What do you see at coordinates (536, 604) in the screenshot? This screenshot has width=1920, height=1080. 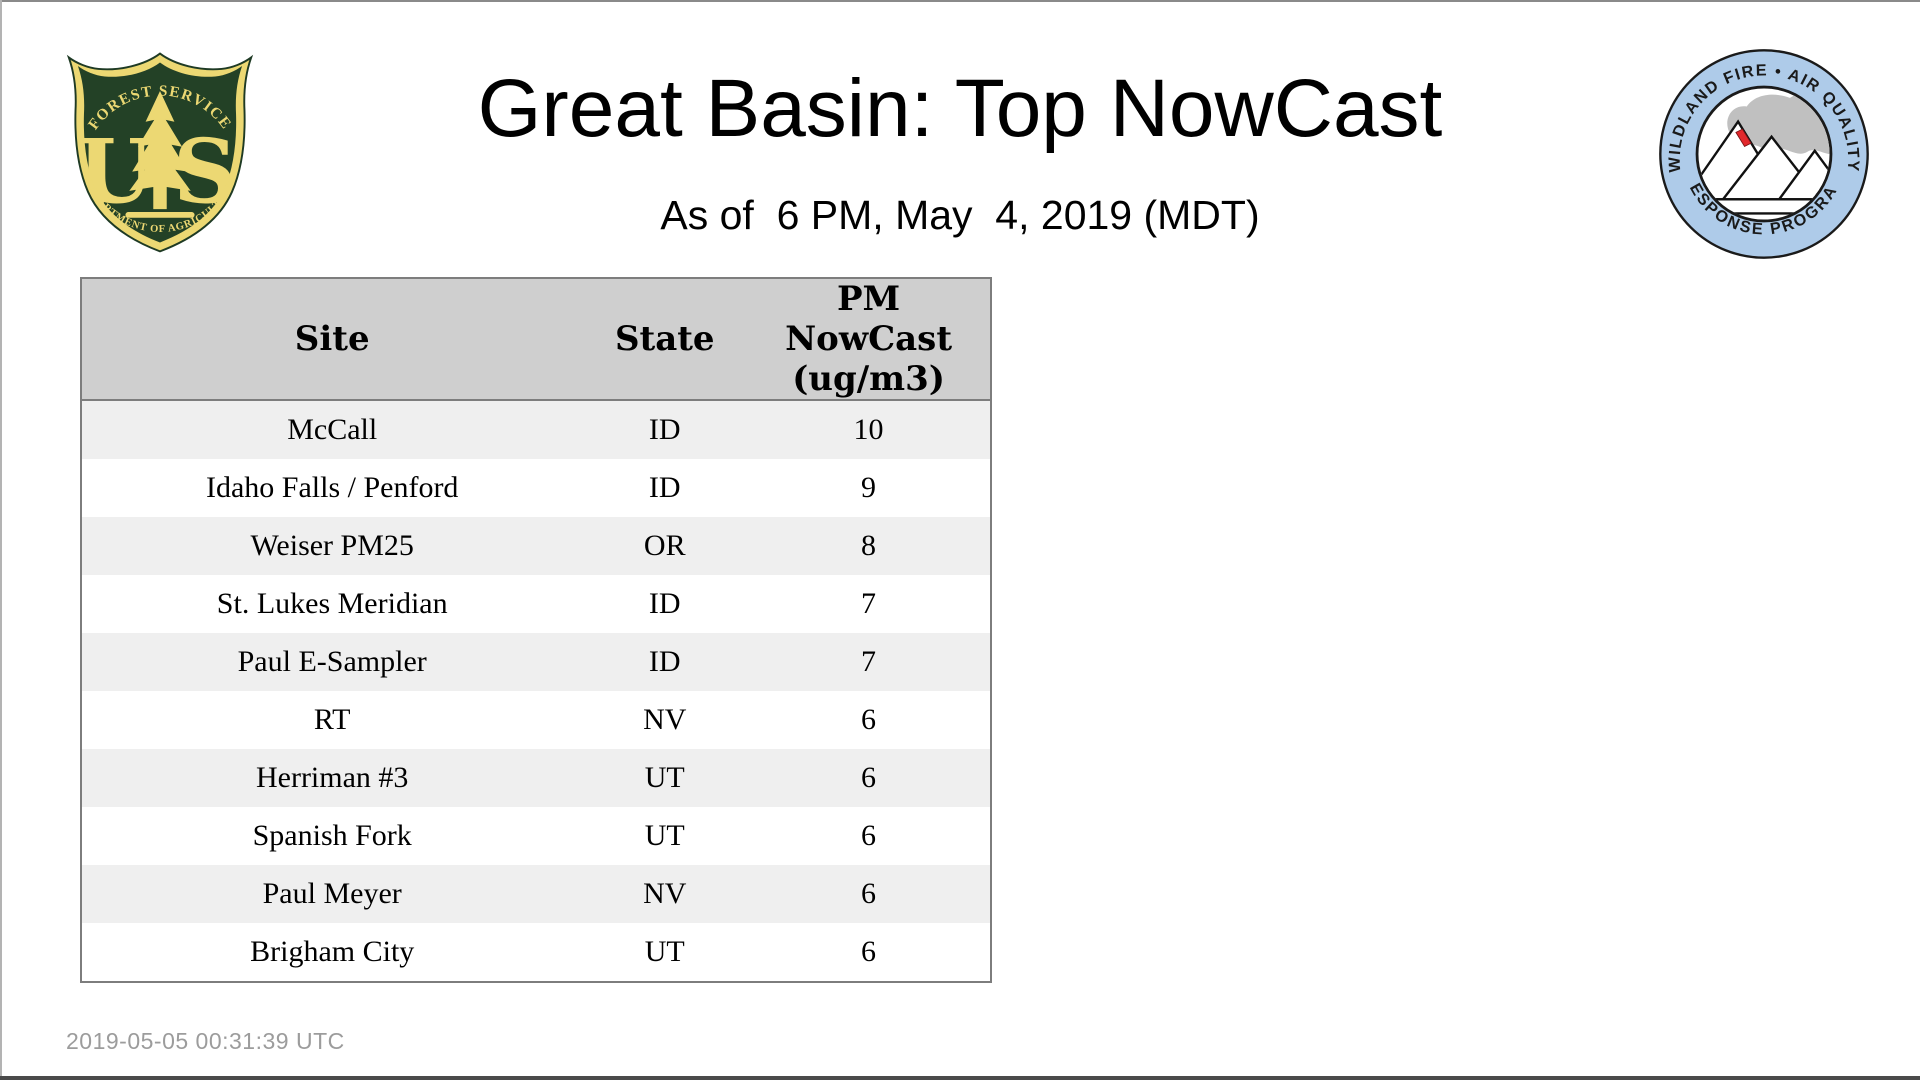 I see `table-row: St. Lukes Meridian ID 7` at bounding box center [536, 604].